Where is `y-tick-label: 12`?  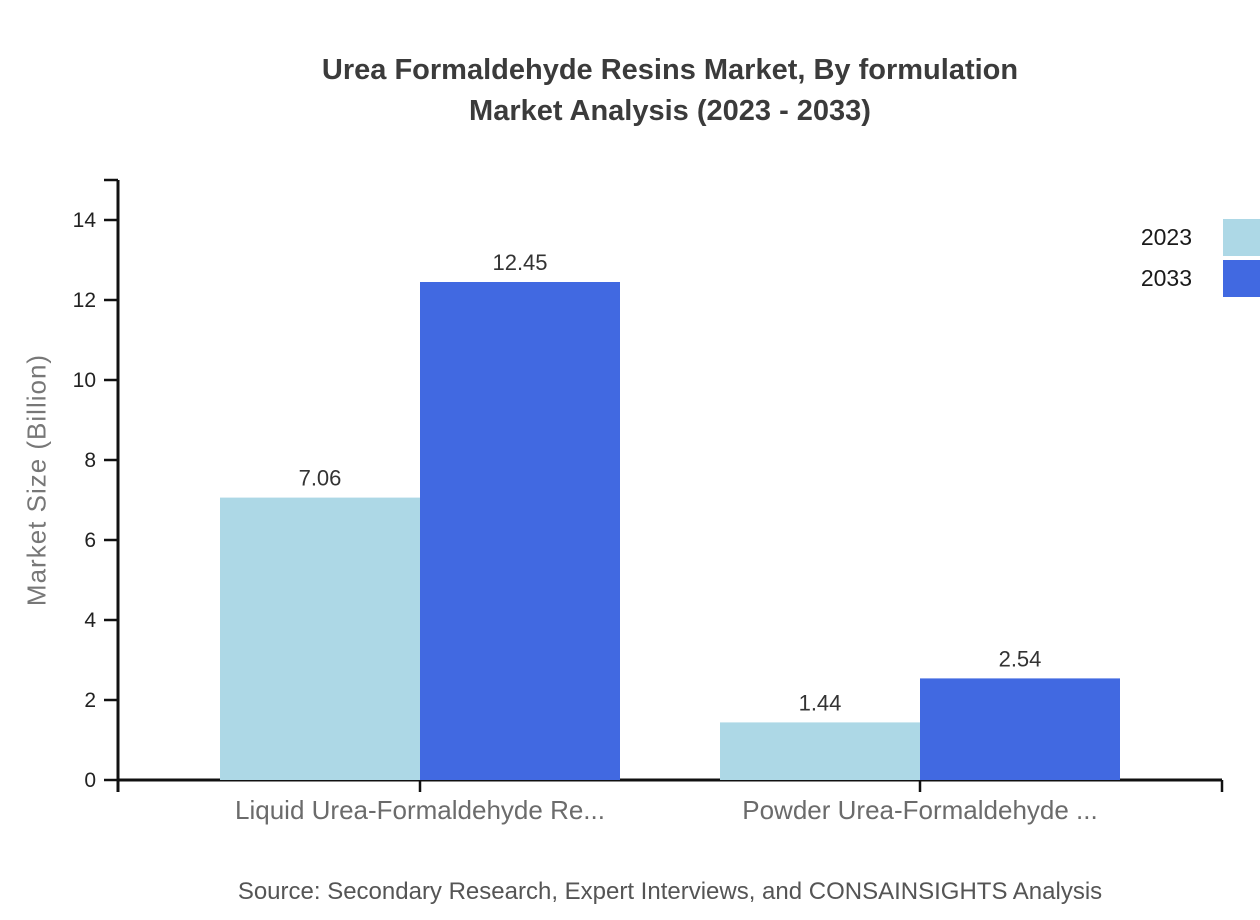 y-tick-label: 12 is located at coordinates (84, 300).